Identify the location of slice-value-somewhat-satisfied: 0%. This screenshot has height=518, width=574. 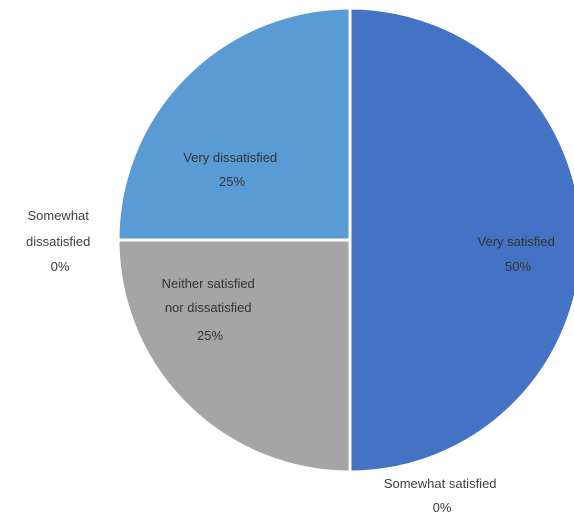
(442, 507).